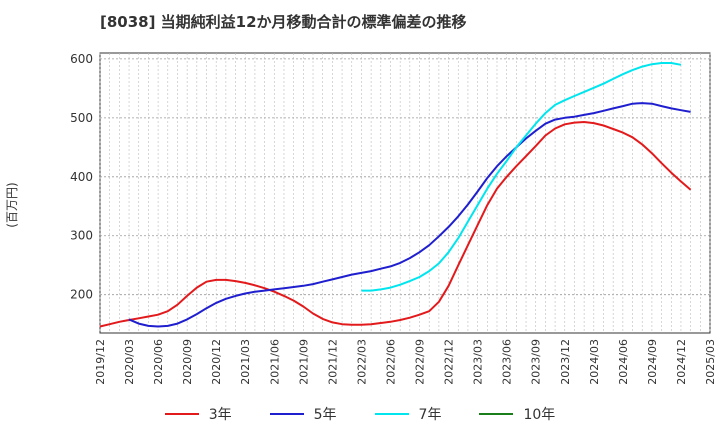 Image resolution: width=720 pixels, height=440 pixels. I want to click on x-tick-label: 2021/06, so click(274, 362).